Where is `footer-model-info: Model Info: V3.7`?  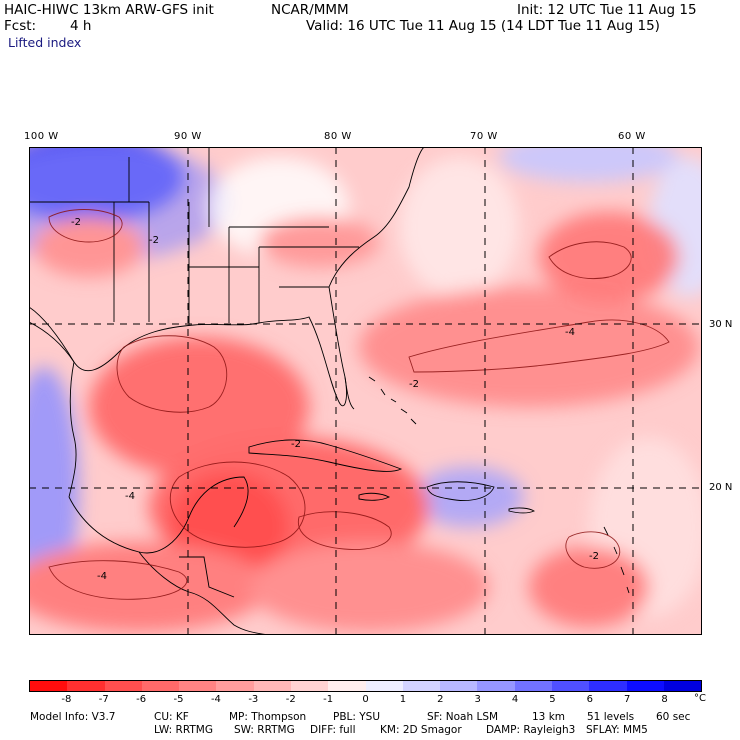 footer-model-info: Model Info: V3.7 is located at coordinates (73, 717).